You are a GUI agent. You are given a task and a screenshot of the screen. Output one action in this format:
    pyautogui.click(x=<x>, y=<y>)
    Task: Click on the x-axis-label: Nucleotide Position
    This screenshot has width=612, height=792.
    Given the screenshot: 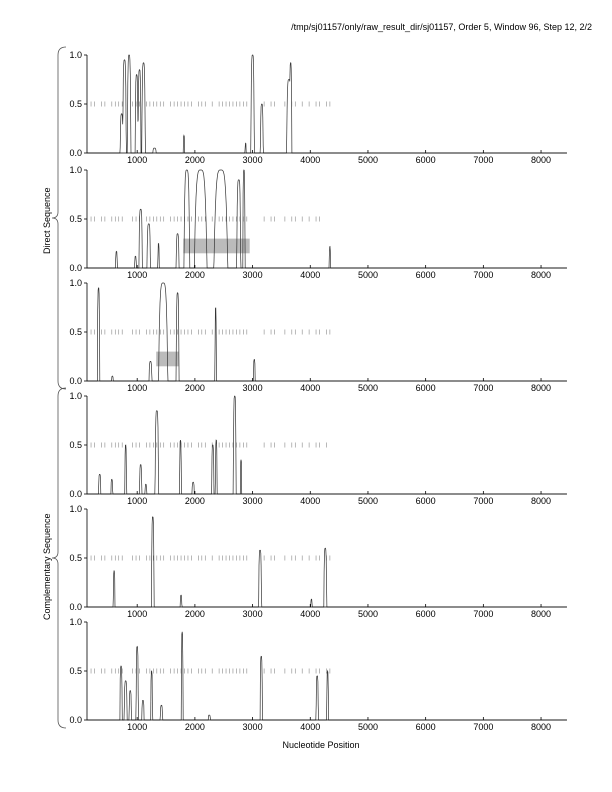 What is the action you would take?
    pyautogui.click(x=321, y=745)
    